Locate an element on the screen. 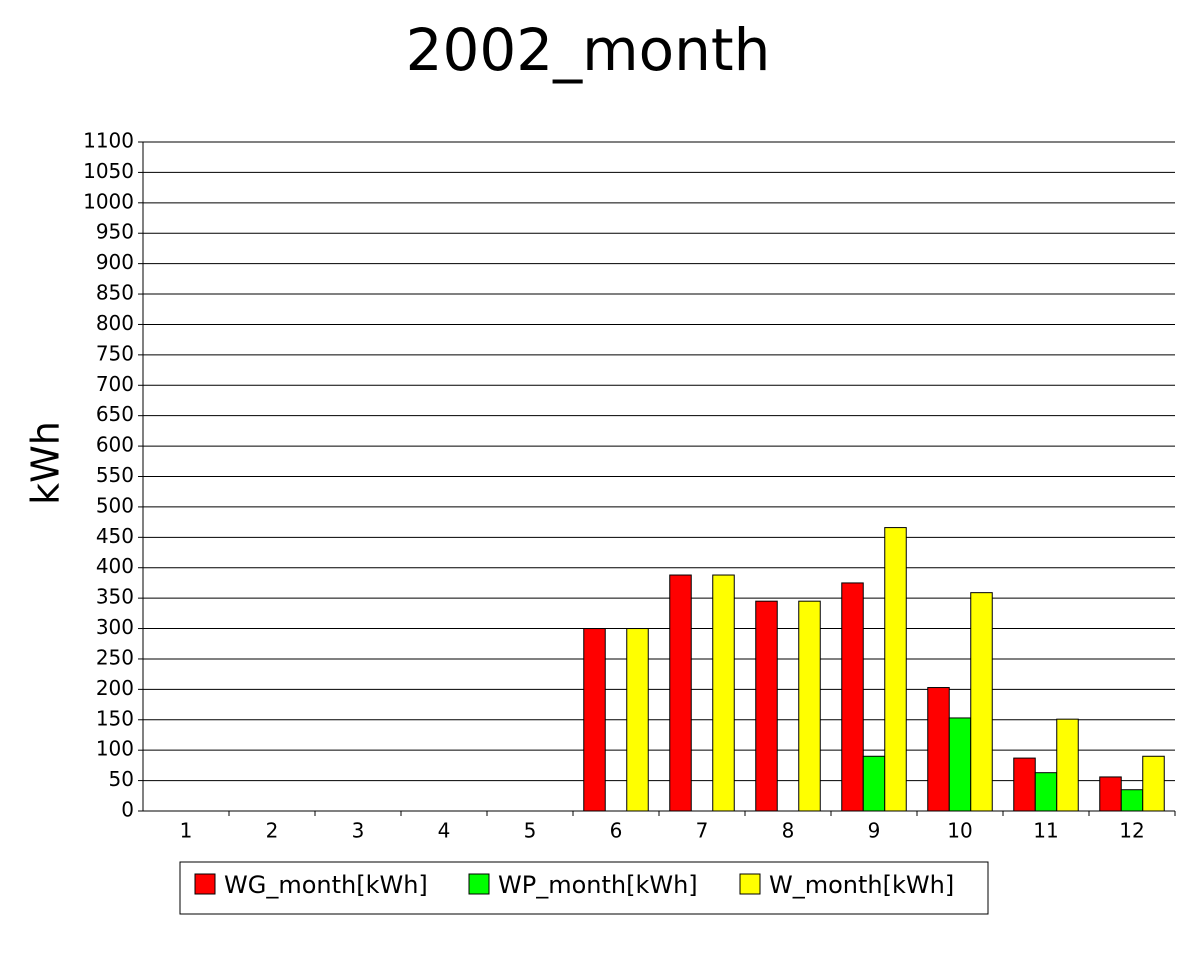  x-tick-label: 10 is located at coordinates (959, 831).